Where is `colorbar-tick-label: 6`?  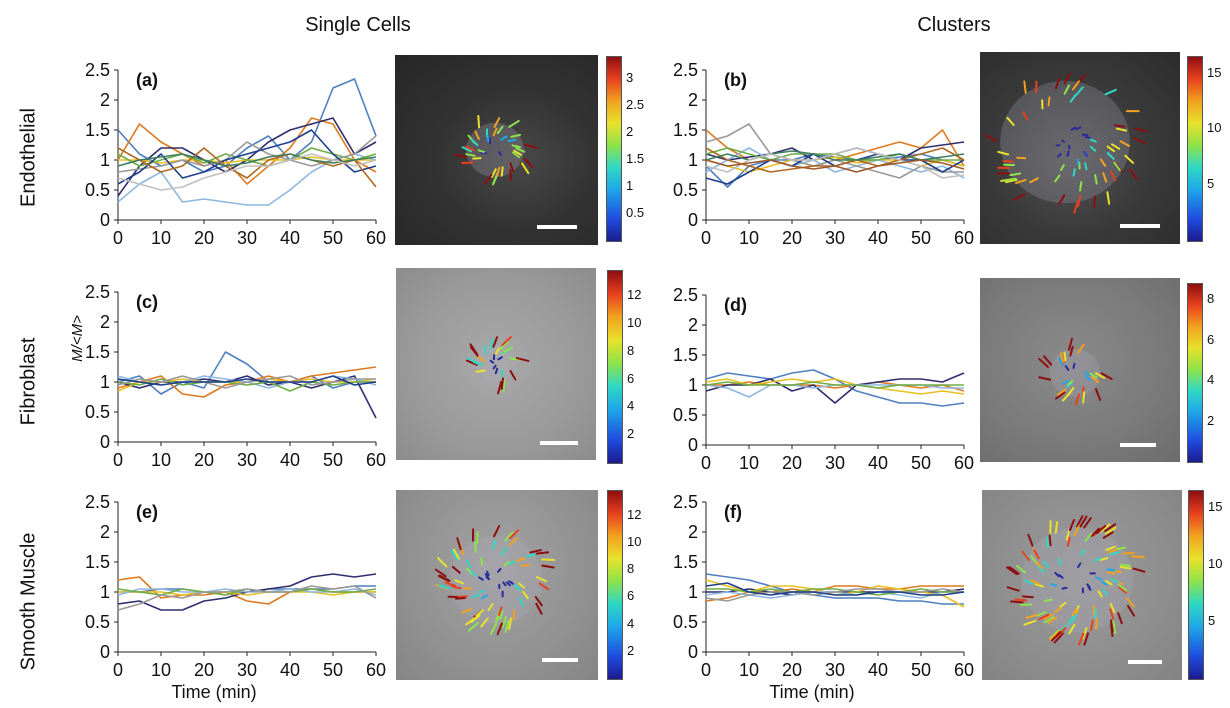 colorbar-tick-label: 6 is located at coordinates (631, 378).